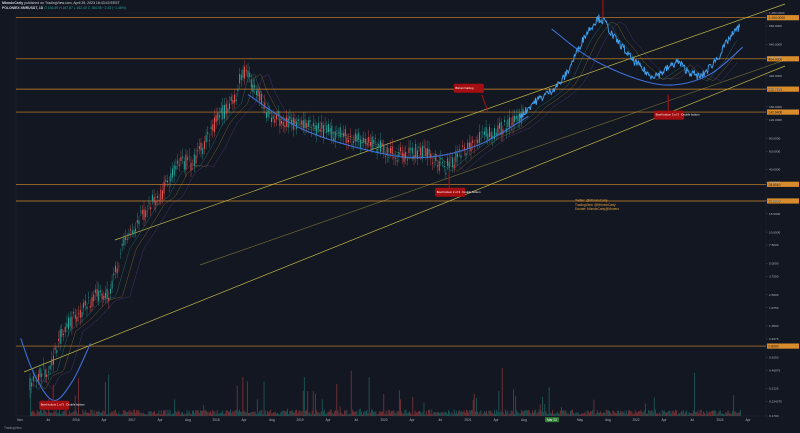 This screenshot has width=800, height=433. Describe the element at coordinates (719, 420) in the screenshot. I see `x-tick-label: 2024` at that location.